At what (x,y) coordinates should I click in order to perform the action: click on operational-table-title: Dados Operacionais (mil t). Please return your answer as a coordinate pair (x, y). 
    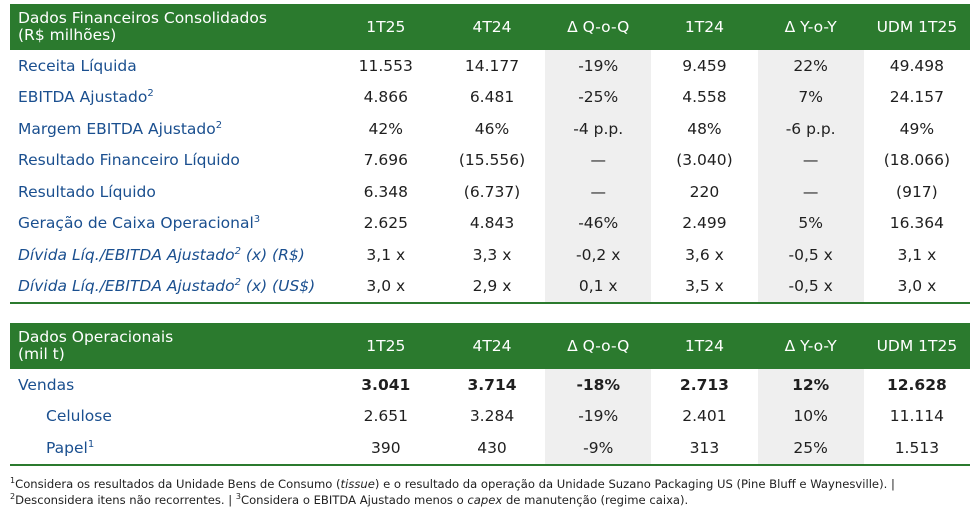
    Looking at the image, I should click on (171, 346).